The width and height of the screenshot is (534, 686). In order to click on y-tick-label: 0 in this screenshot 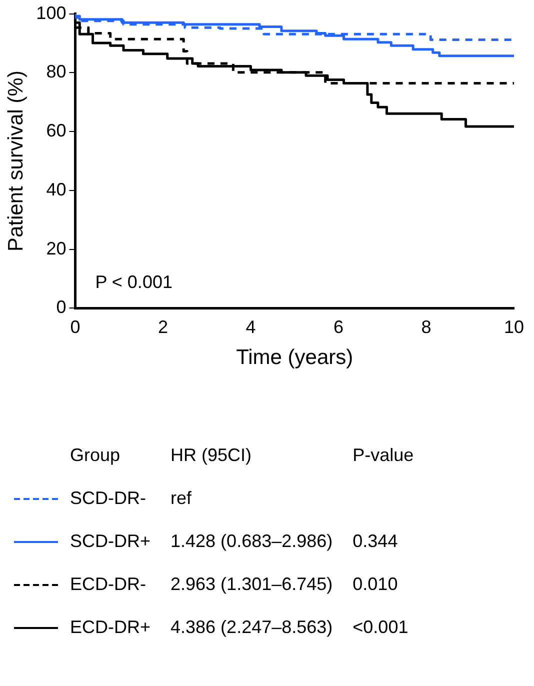, I will do `click(61, 307)`.